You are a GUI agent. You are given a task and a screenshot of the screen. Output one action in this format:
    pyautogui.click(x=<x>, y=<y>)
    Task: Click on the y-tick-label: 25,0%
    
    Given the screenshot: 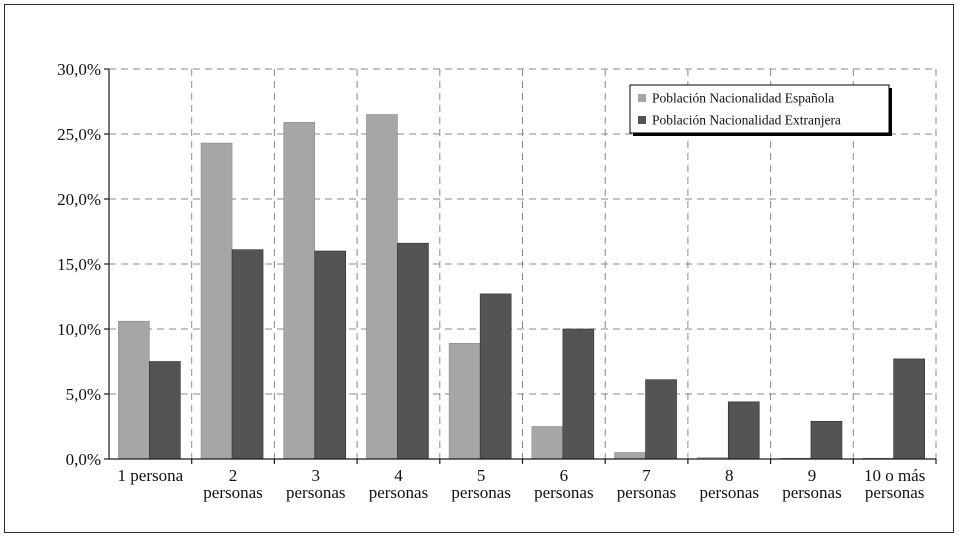 What is the action you would take?
    pyautogui.click(x=79, y=134)
    